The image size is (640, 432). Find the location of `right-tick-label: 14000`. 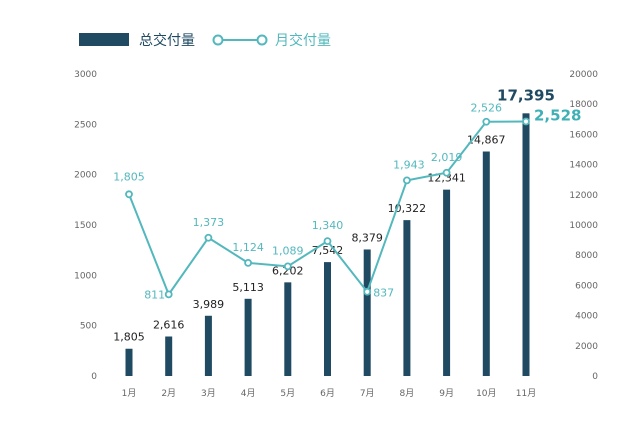

right-tick-label: 14000 is located at coordinates (583, 166).